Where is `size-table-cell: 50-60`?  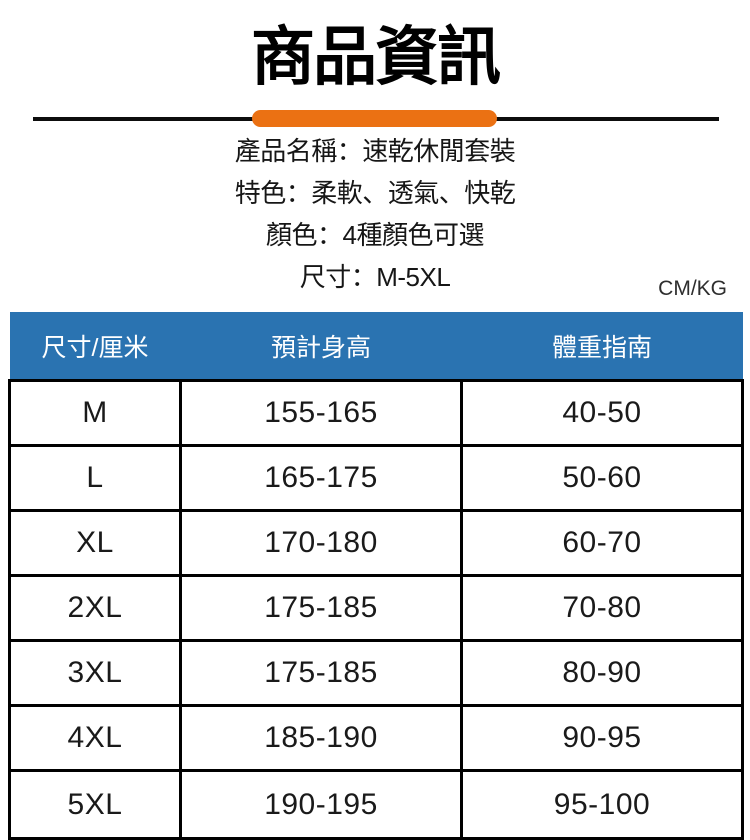
size-table-cell: 50-60 is located at coordinates (602, 478).